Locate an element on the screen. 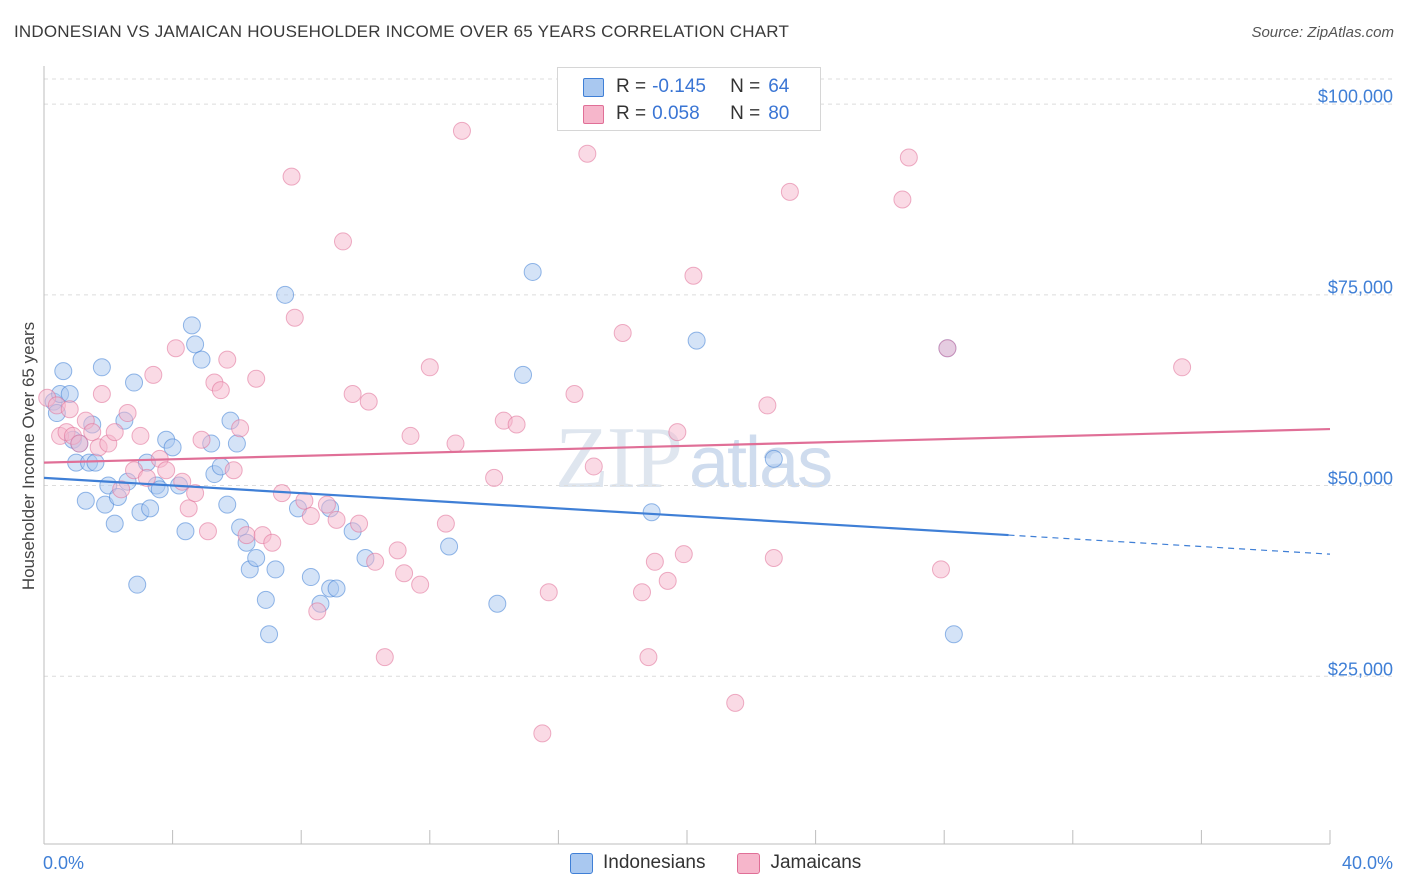 The width and height of the screenshot is (1406, 892). legend-label: Indonesians is located at coordinates (654, 862).